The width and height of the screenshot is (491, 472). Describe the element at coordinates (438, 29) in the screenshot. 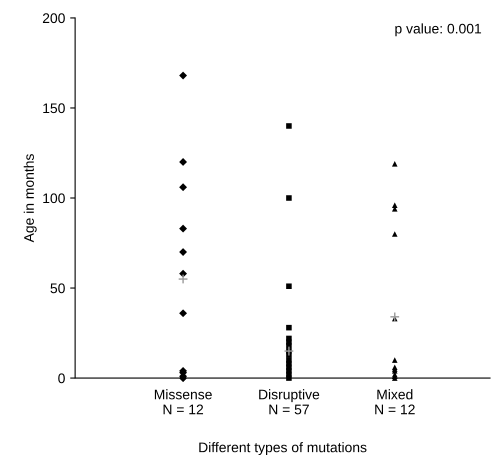

I see `annotation: p value: 0.001` at that location.